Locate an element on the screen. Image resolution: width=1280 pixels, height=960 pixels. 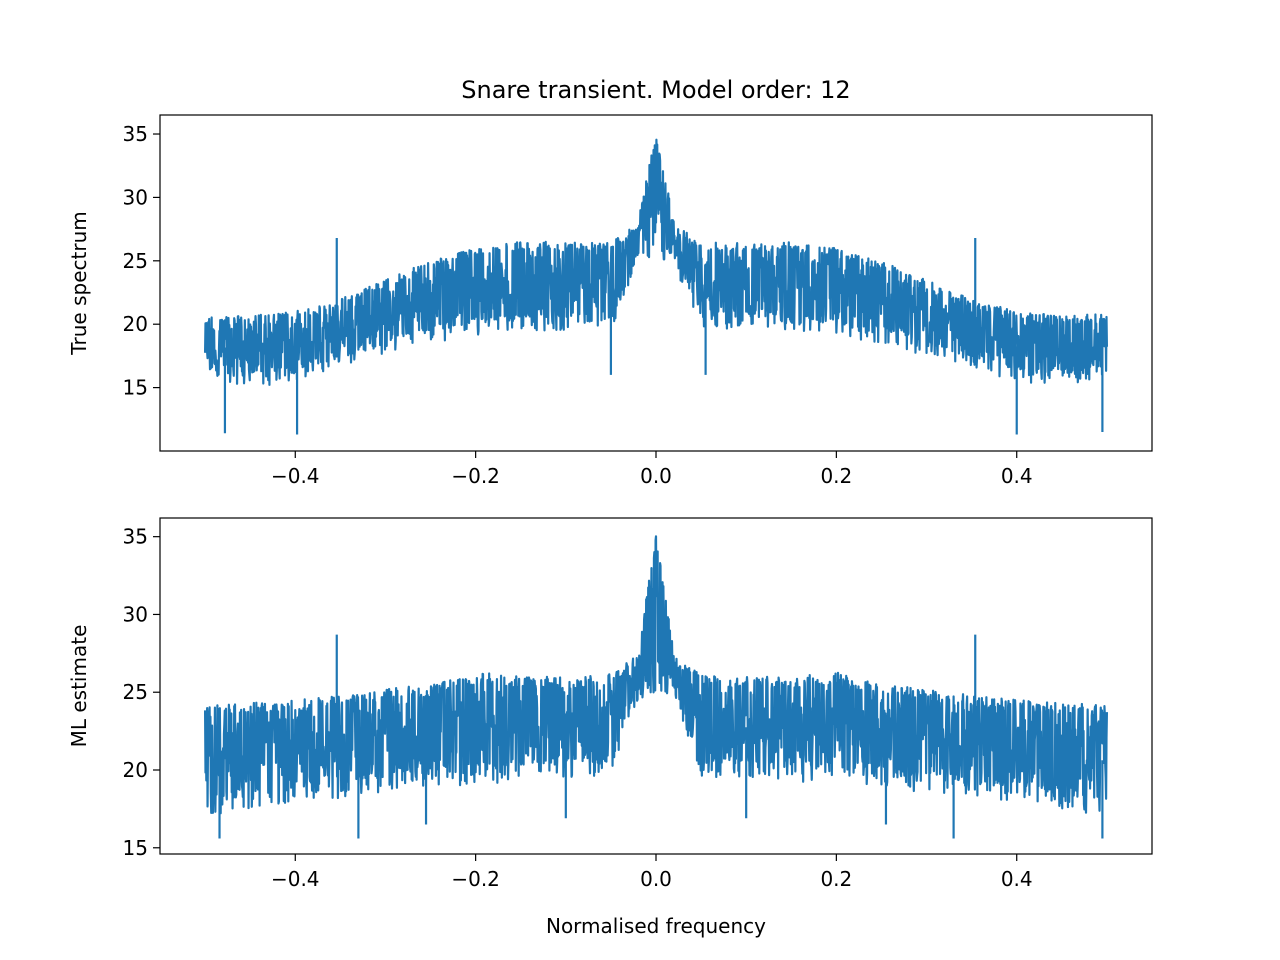
x-axis-label: Normalised frequency is located at coordinates (656, 926).